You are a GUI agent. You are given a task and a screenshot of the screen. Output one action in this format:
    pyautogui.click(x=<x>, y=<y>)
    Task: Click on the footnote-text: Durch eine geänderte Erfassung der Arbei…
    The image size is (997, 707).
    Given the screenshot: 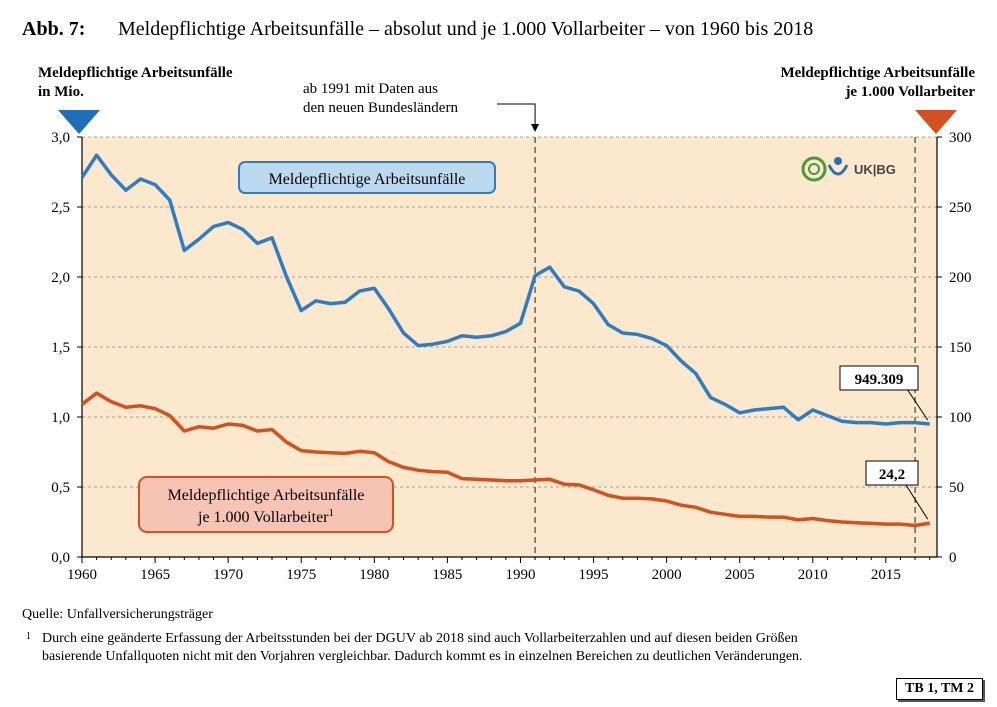 What is the action you would take?
    pyautogui.click(x=497, y=648)
    